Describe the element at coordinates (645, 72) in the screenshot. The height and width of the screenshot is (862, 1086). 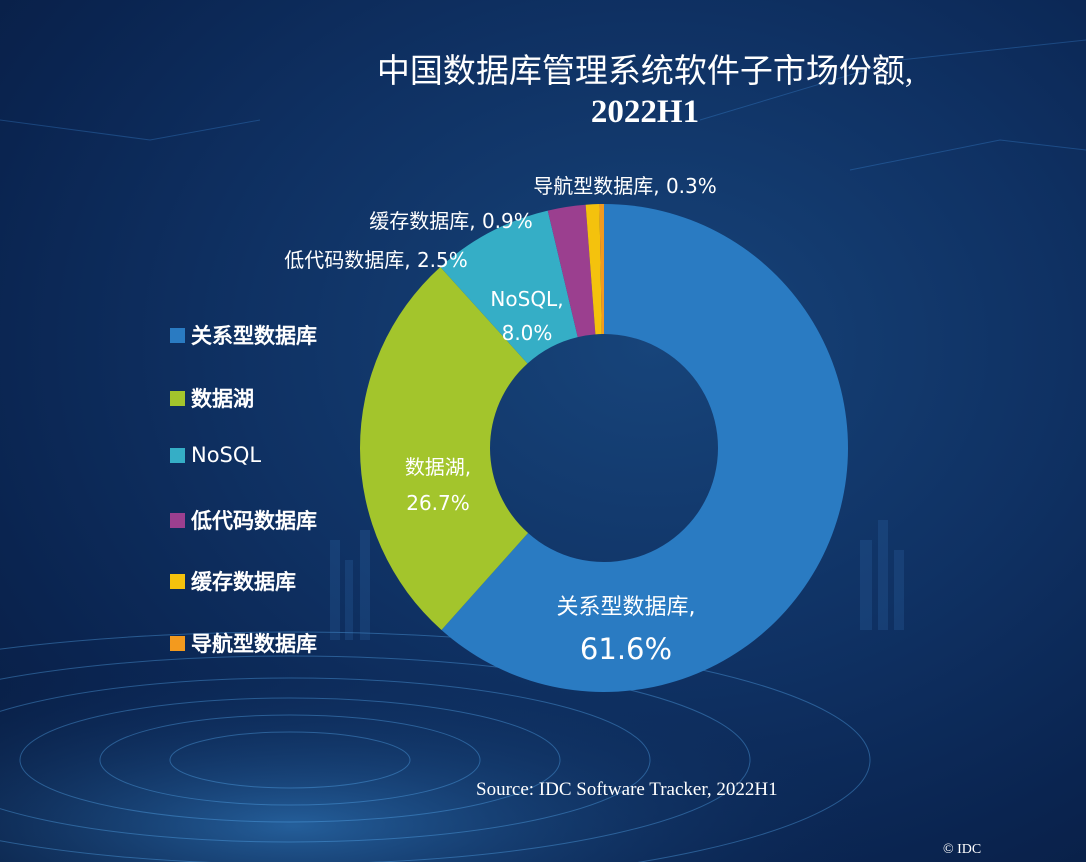
I see `chart-title-line1: 中国数据库管理系统软件子市场份额,` at that location.